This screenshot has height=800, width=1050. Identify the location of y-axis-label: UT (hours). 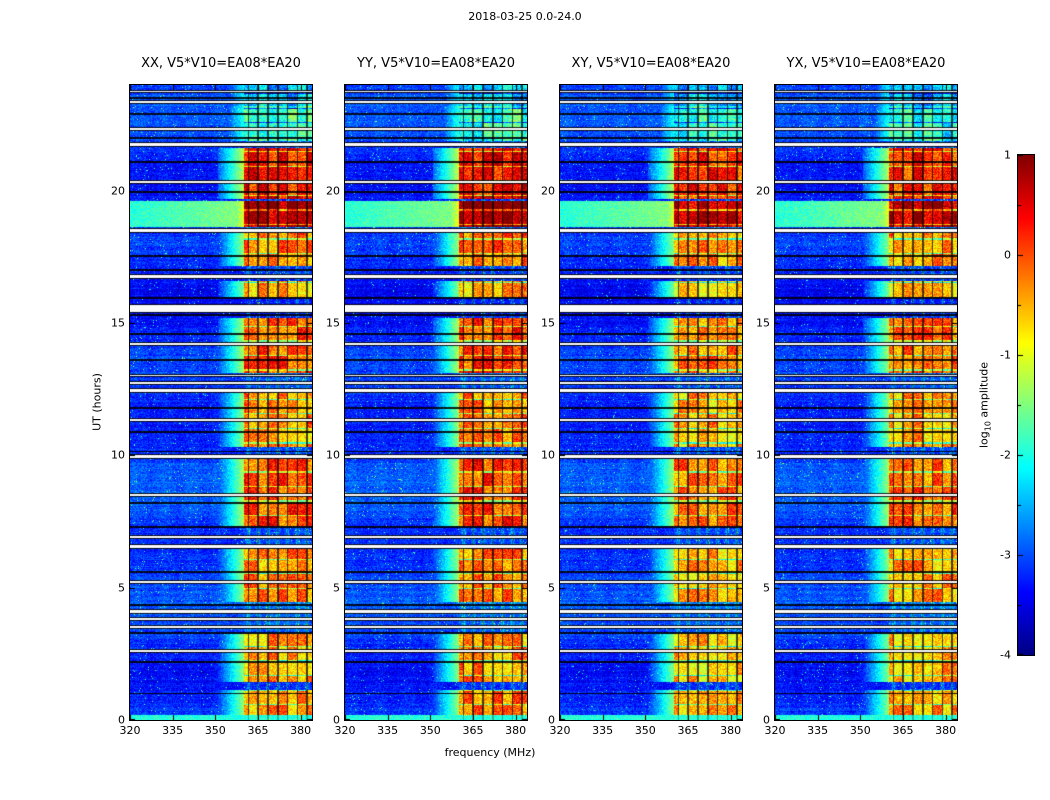
(97, 402).